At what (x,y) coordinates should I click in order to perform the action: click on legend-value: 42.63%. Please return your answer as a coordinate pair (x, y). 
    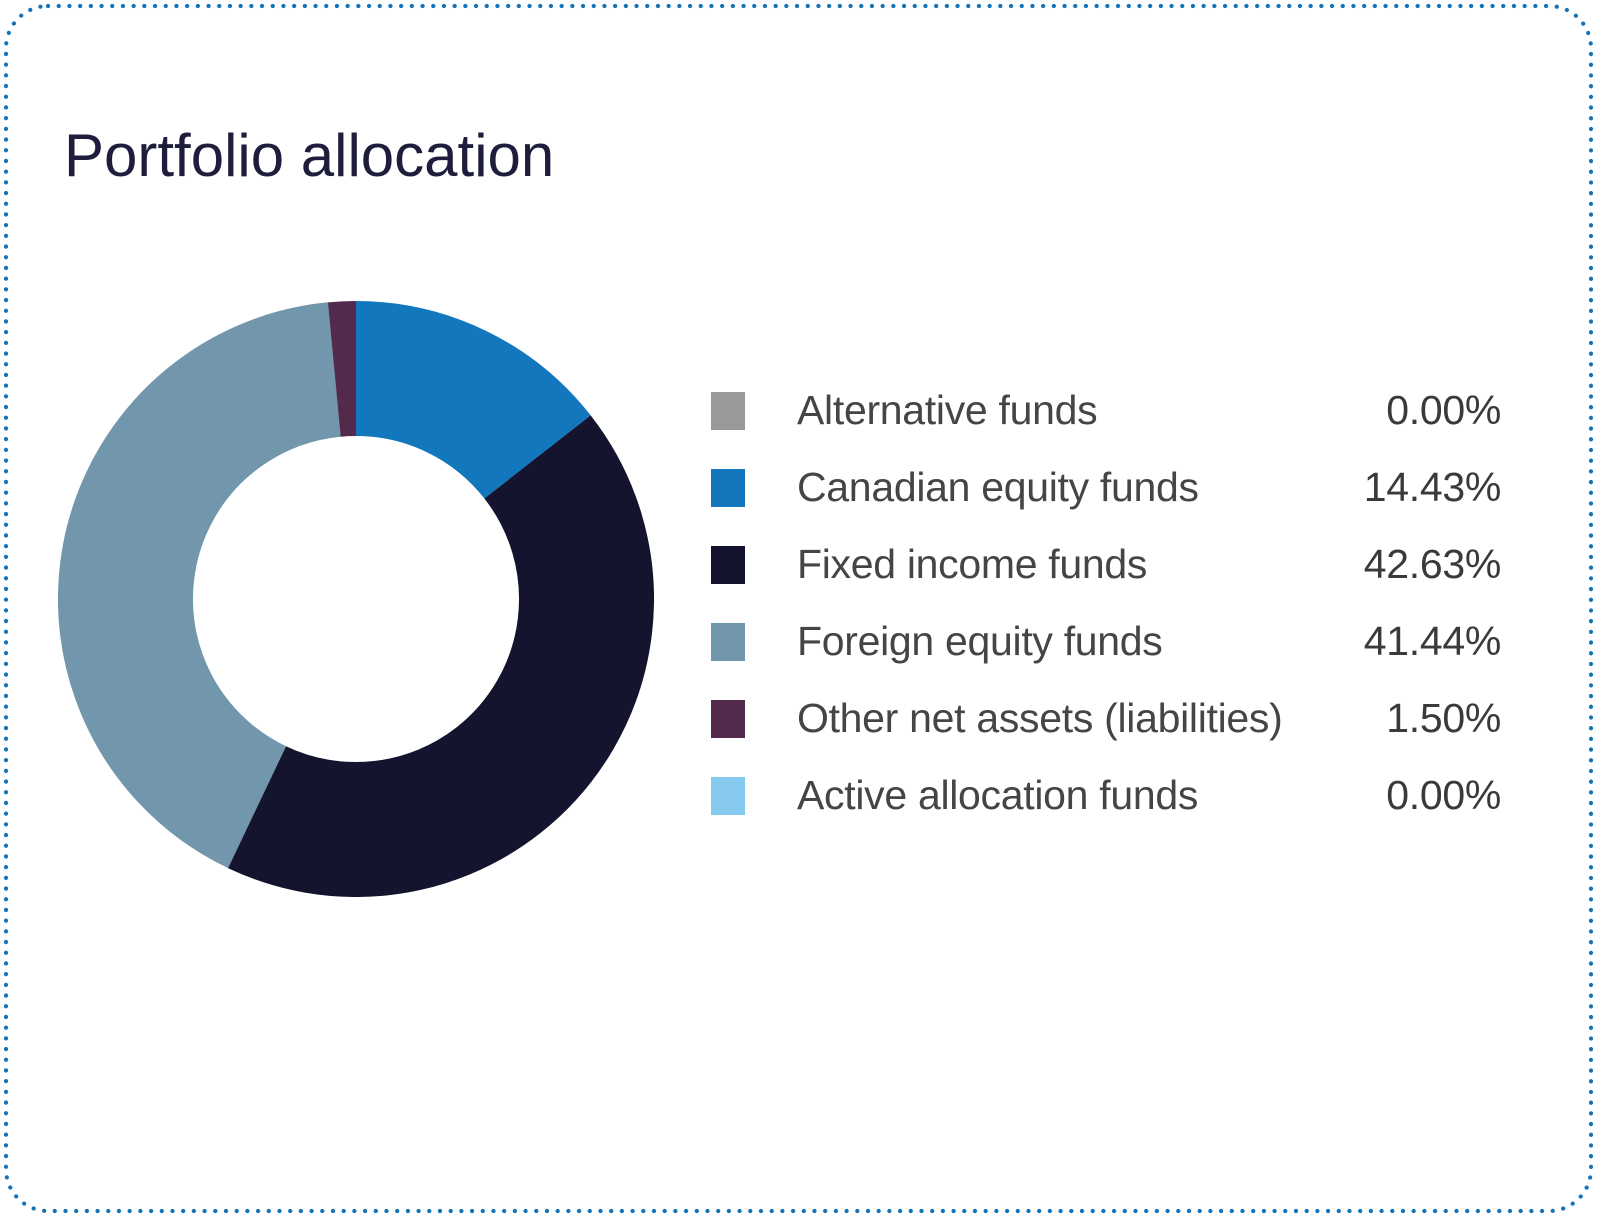
    Looking at the image, I should click on (1432, 564).